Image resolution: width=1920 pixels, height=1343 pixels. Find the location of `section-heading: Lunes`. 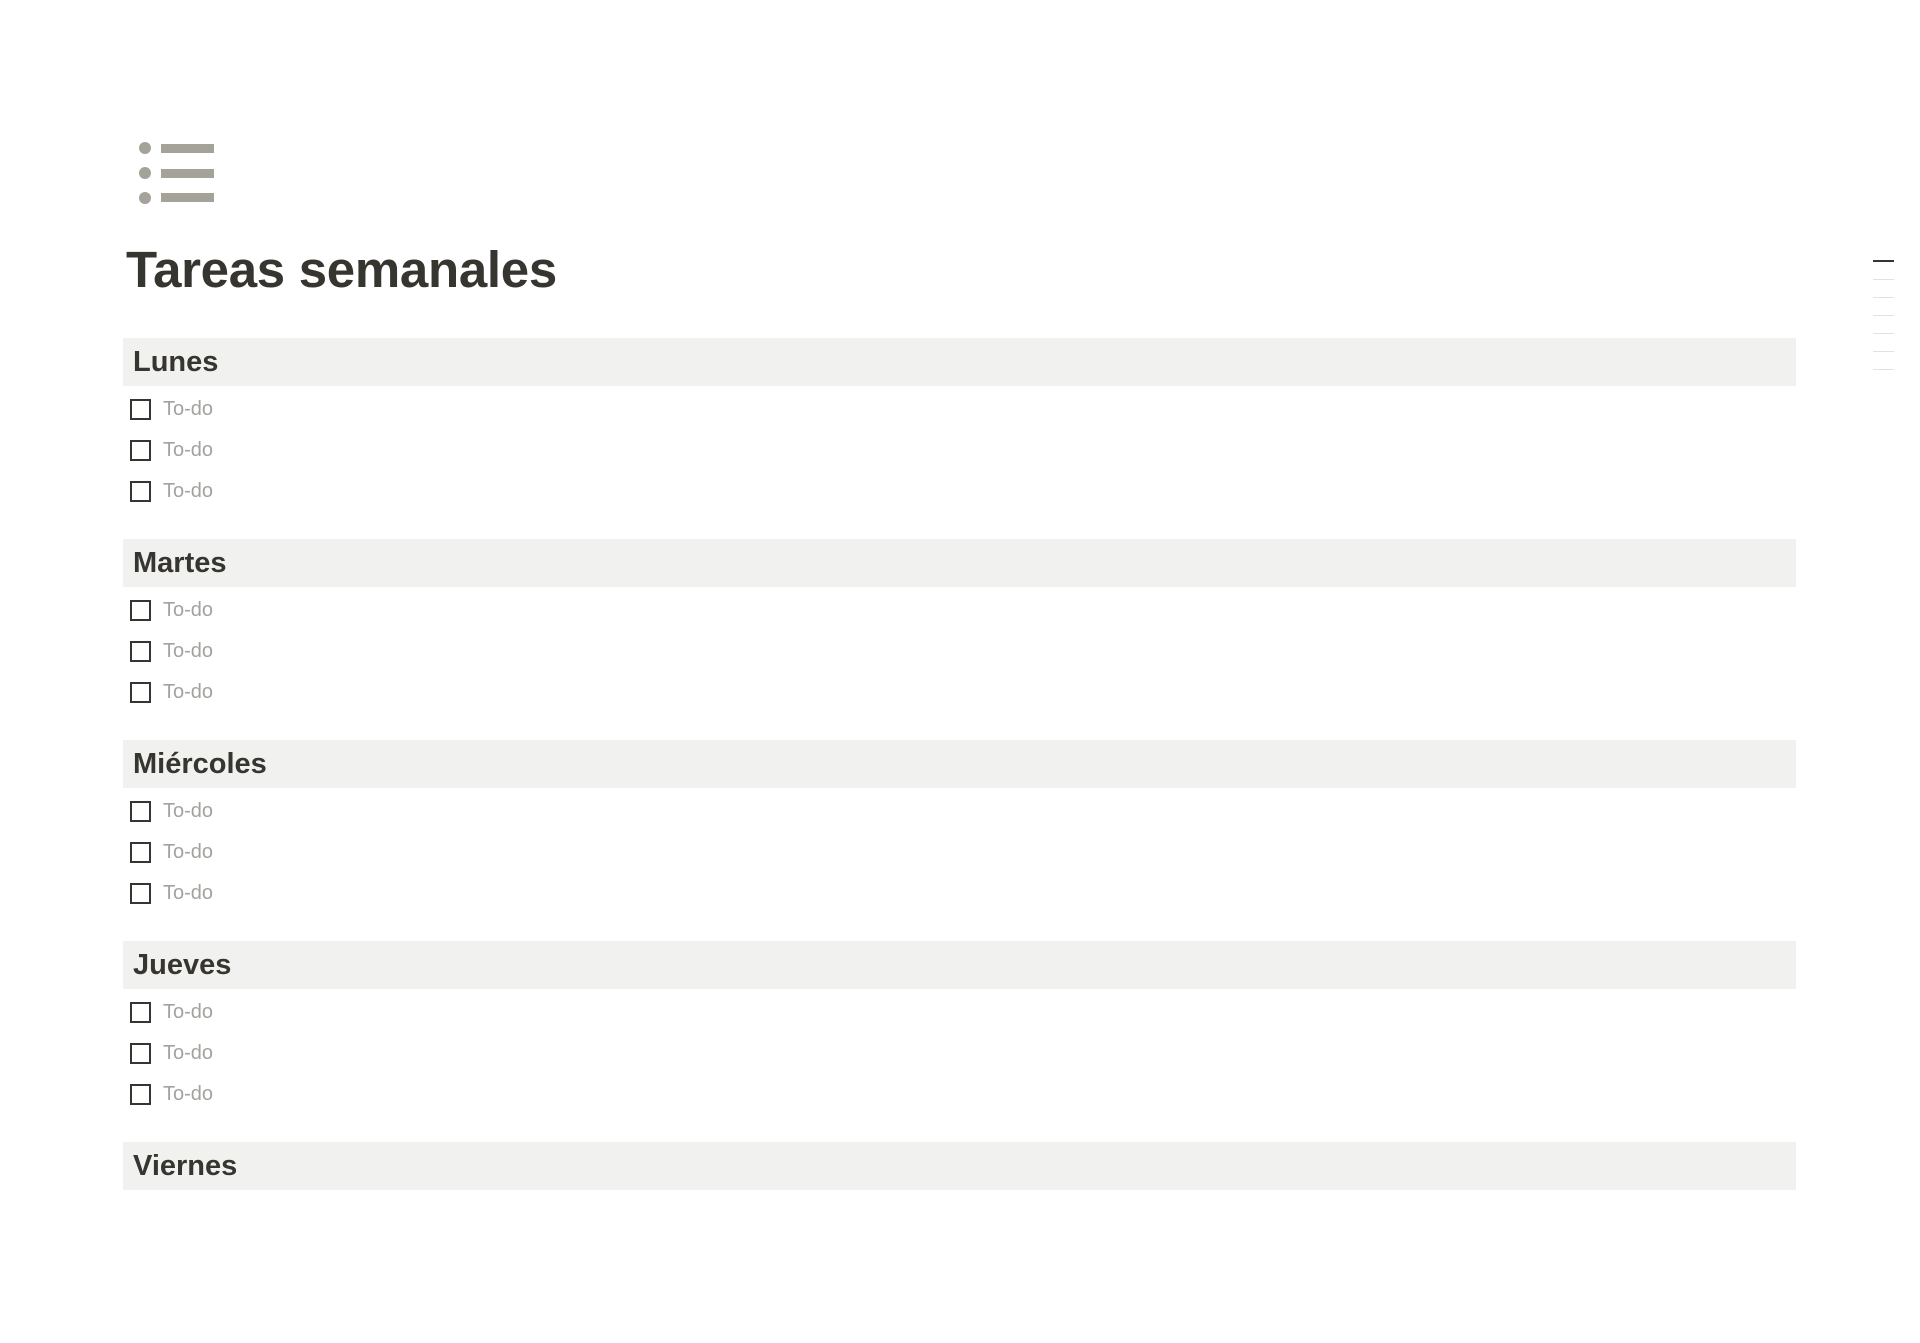

section-heading: Lunes is located at coordinates (959, 362).